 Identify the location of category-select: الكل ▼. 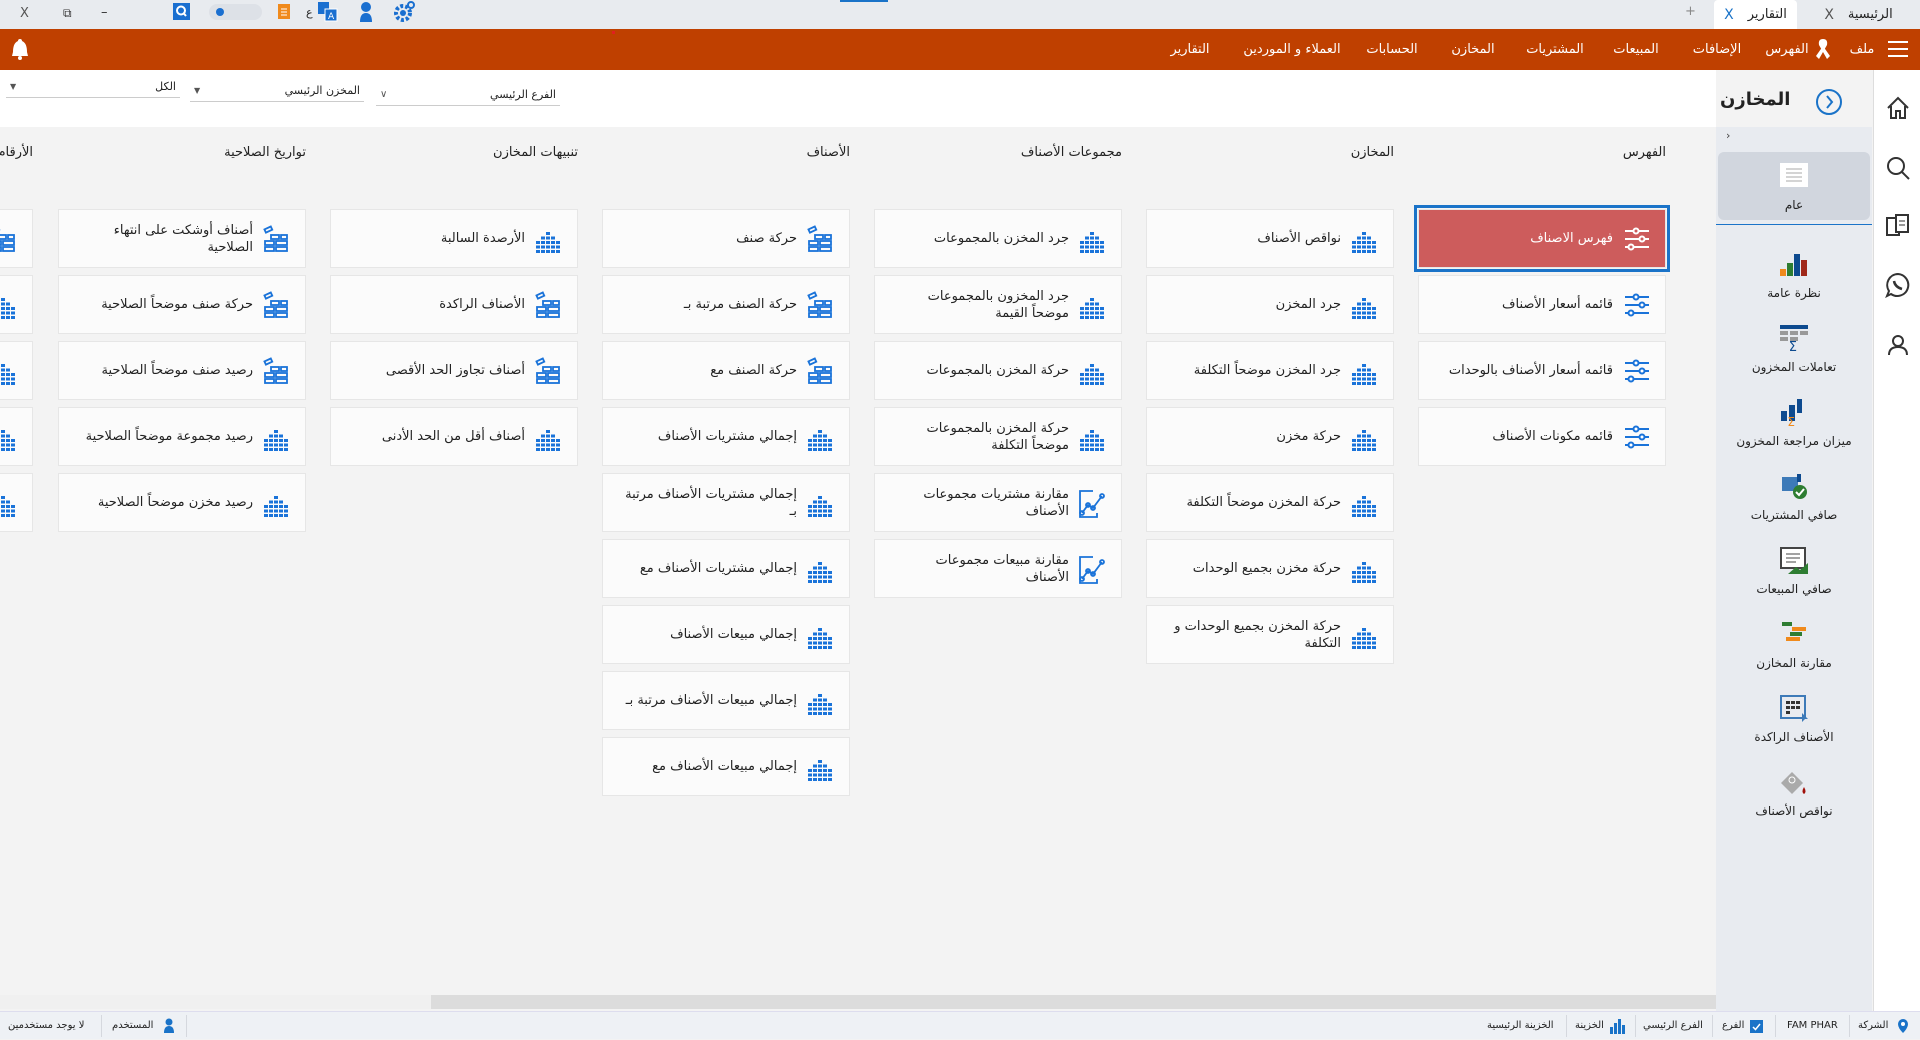
(93, 87).